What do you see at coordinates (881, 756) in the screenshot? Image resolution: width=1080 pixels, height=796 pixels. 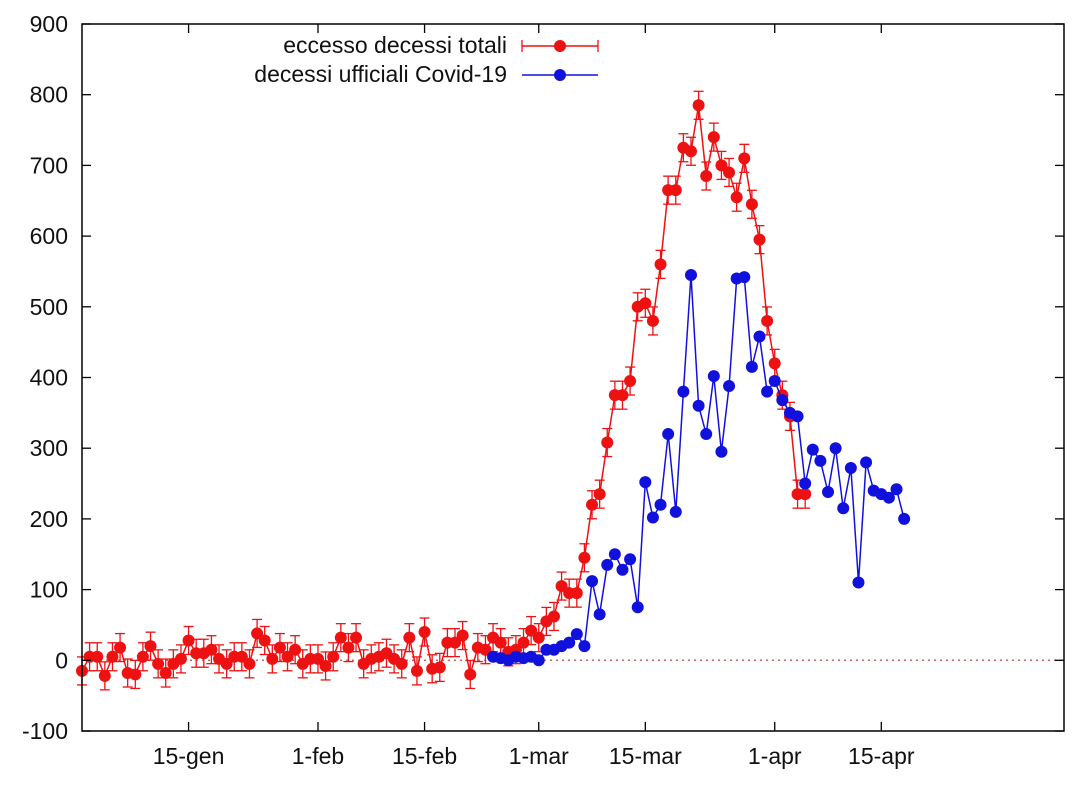 I see `x-tick-label: 15-apr` at bounding box center [881, 756].